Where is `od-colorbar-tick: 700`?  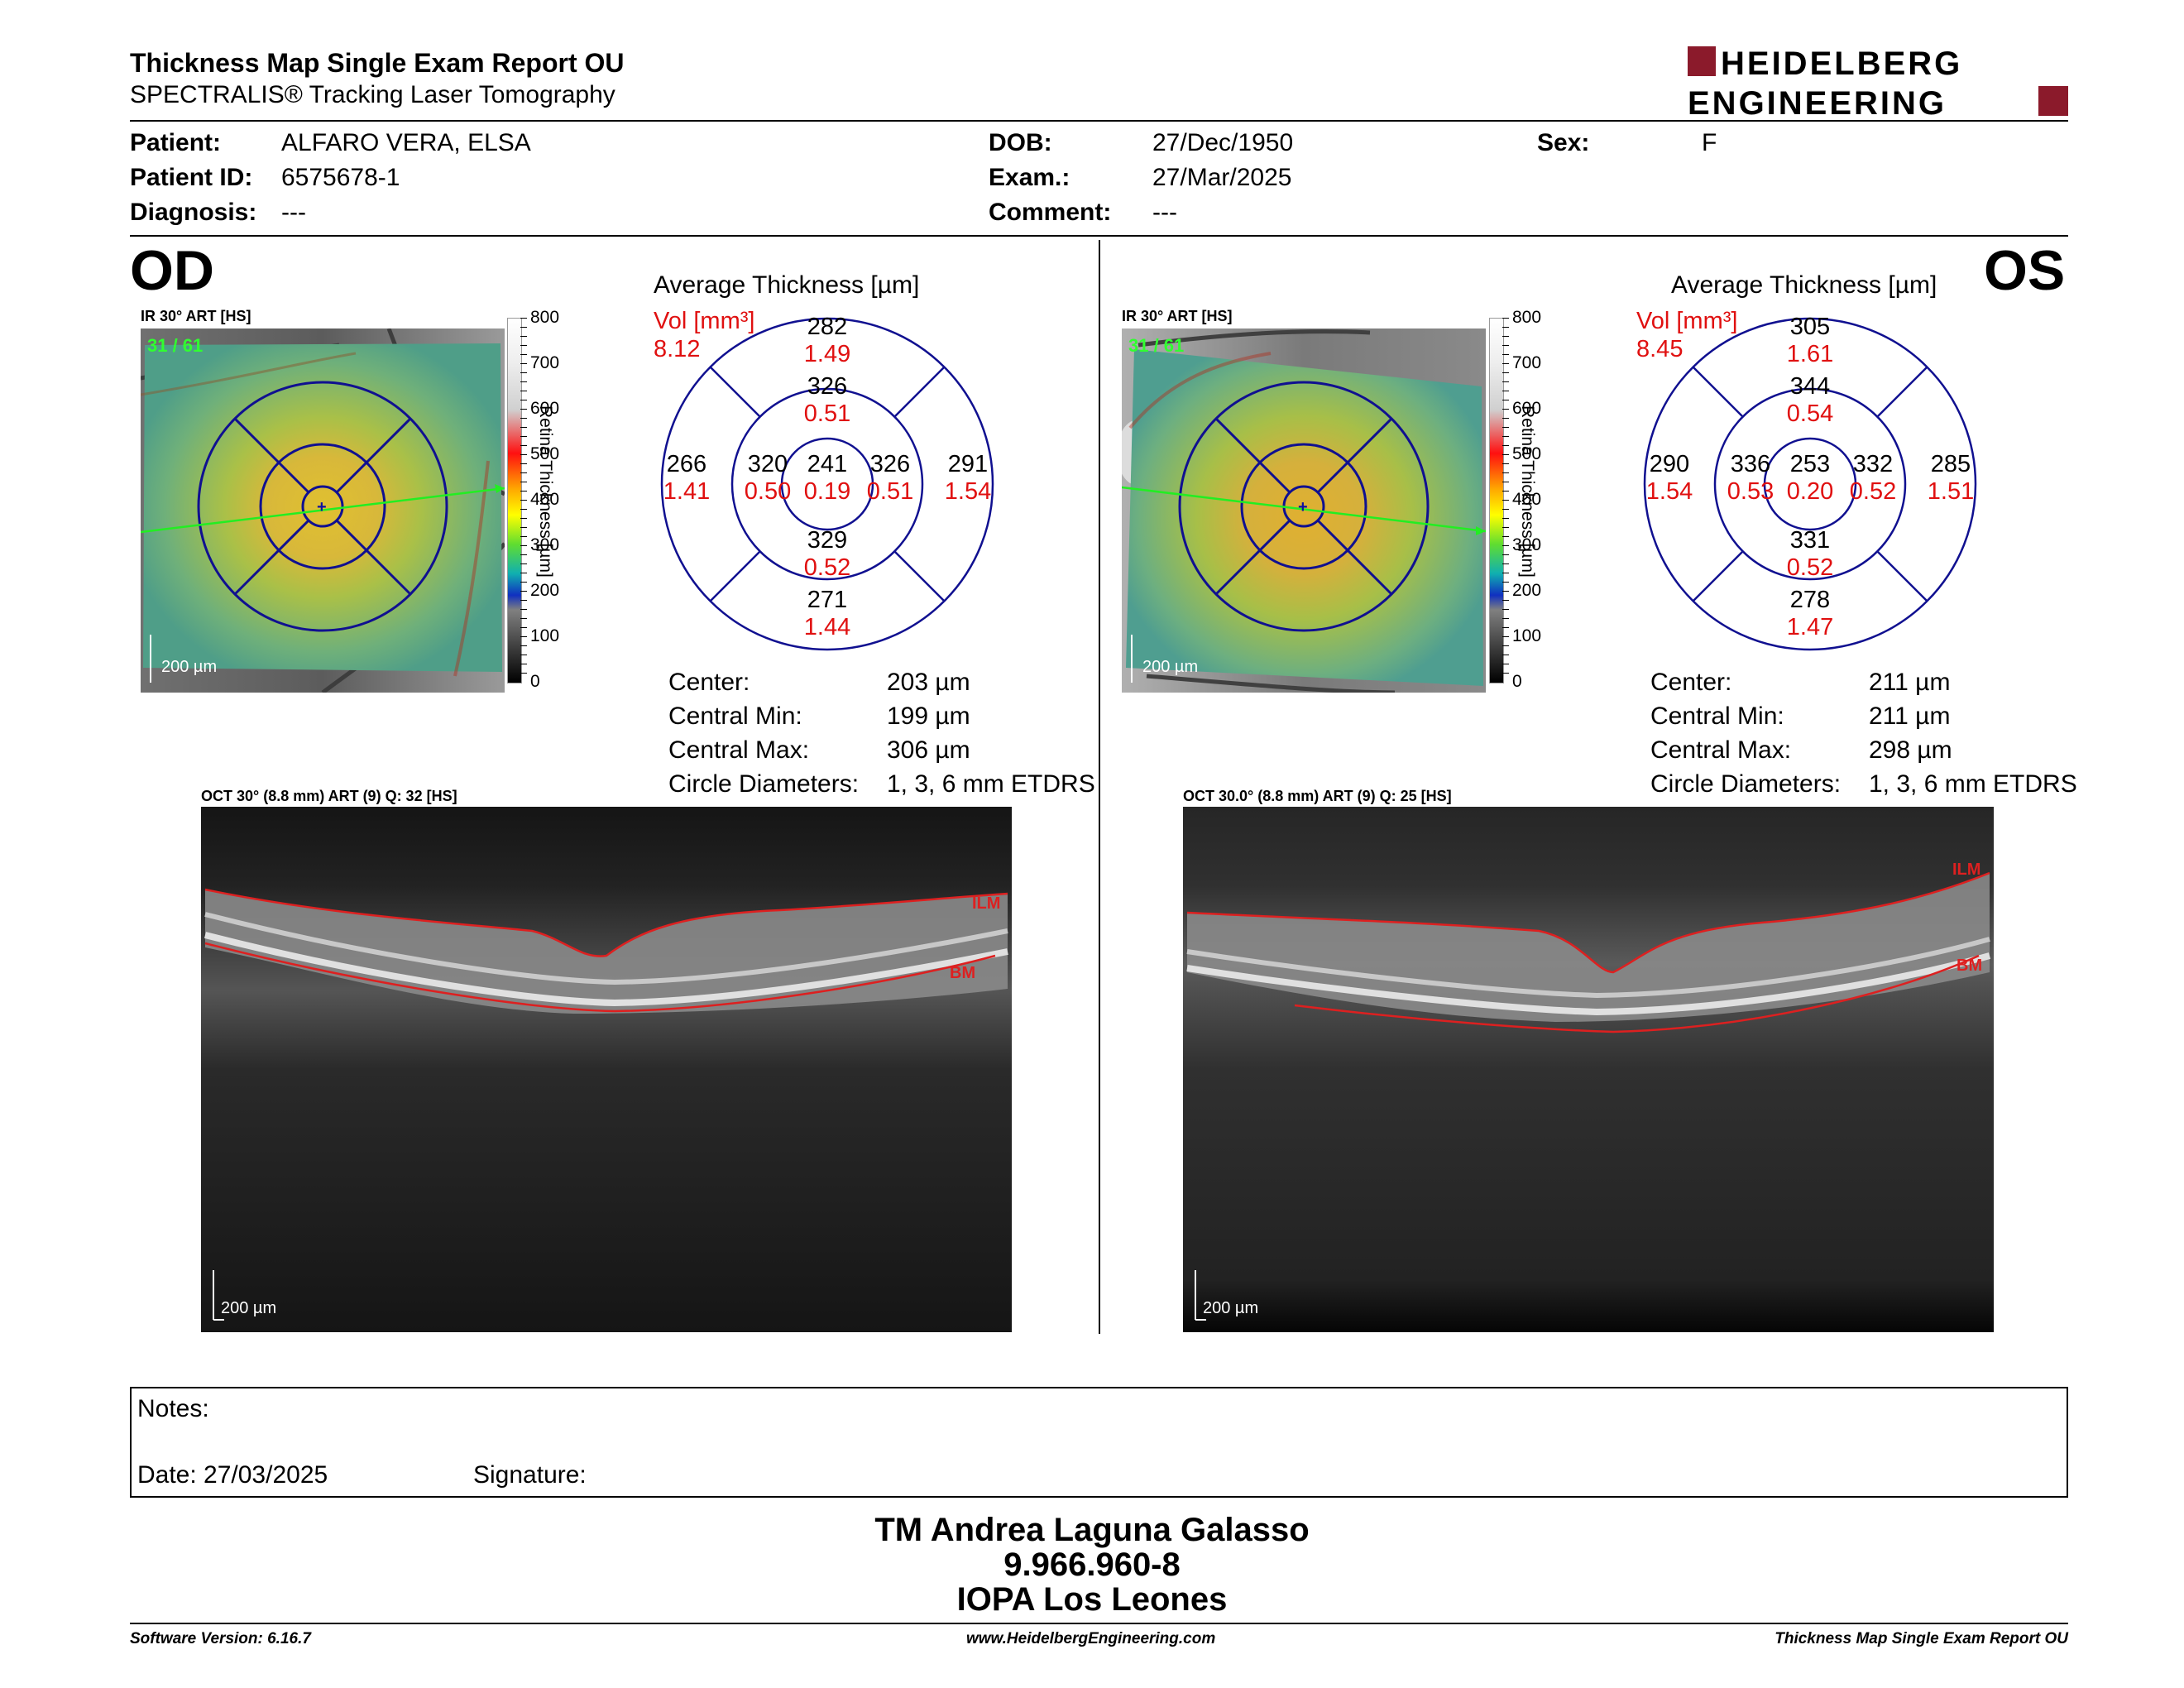 od-colorbar-tick: 700 is located at coordinates (545, 362).